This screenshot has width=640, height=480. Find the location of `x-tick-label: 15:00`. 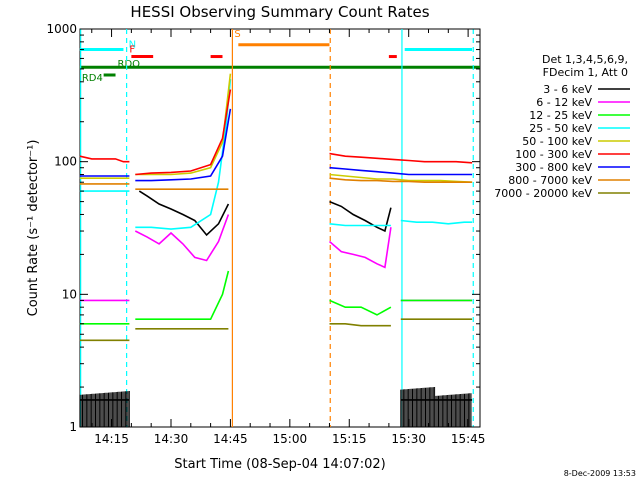

x-tick-label: 15:00 is located at coordinates (290, 439).